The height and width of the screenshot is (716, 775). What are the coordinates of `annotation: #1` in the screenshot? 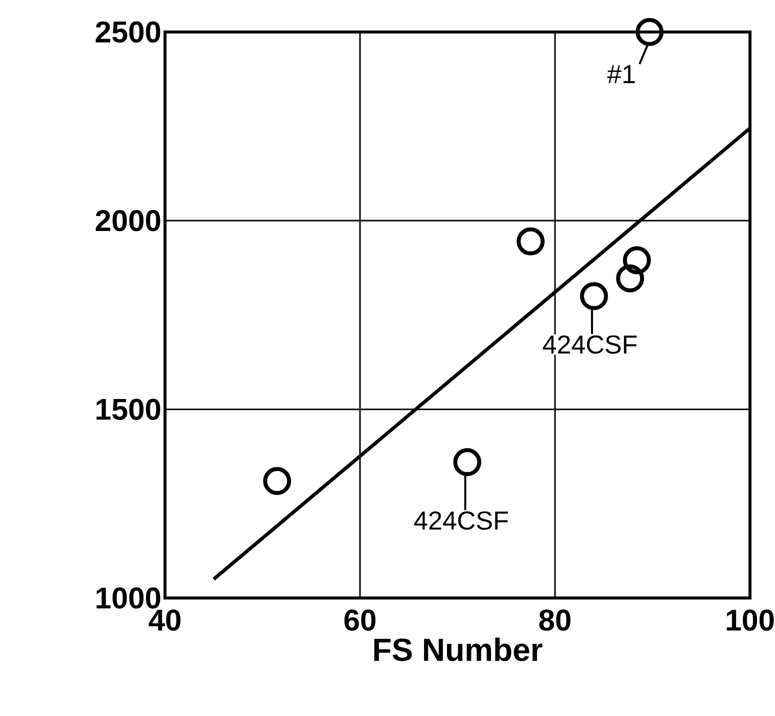 It's located at (621, 74).